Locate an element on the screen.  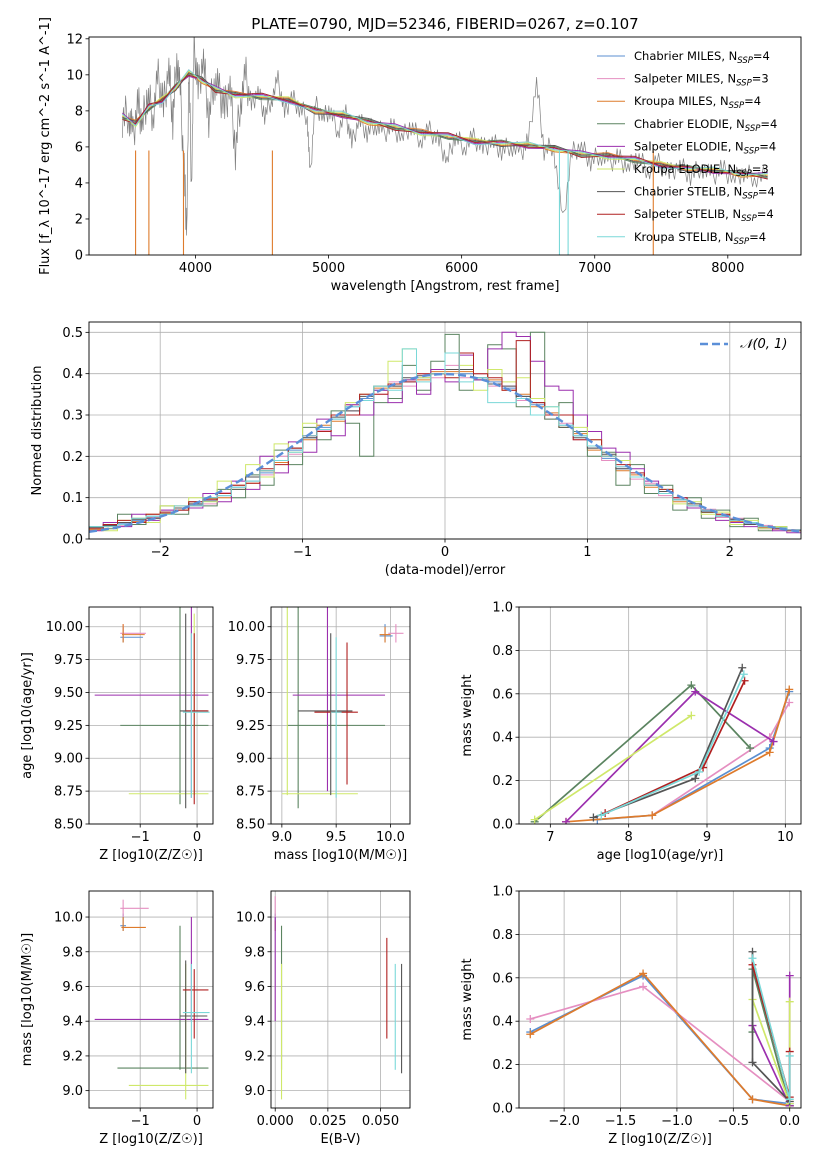
legend-label: Salpeter STELIB, NSSP=4 is located at coordinates (704, 215).